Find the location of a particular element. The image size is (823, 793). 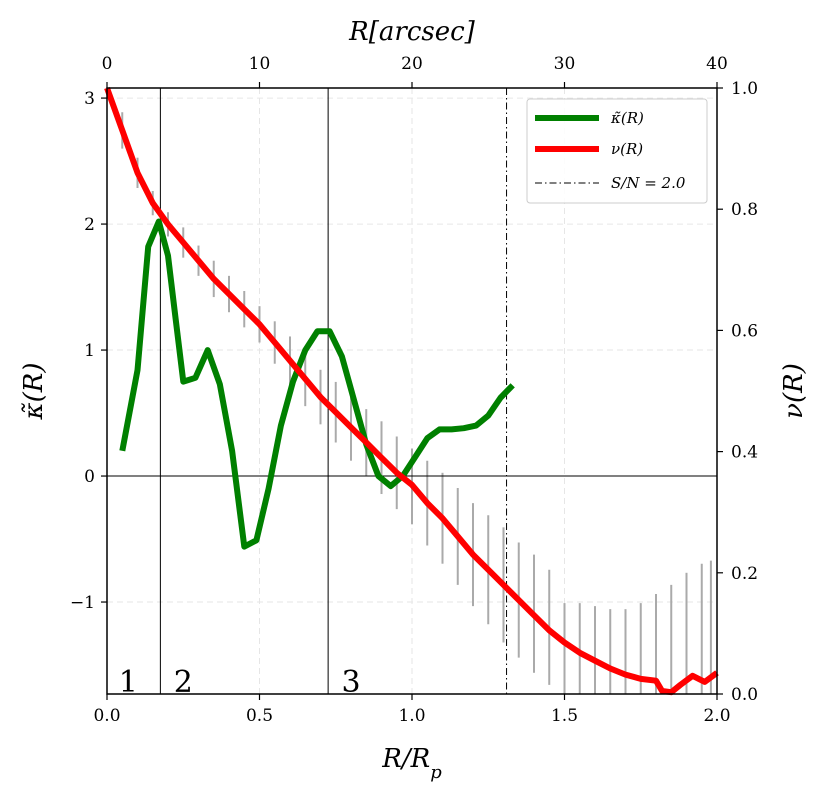

top-tick-label: 10 is located at coordinates (260, 64).